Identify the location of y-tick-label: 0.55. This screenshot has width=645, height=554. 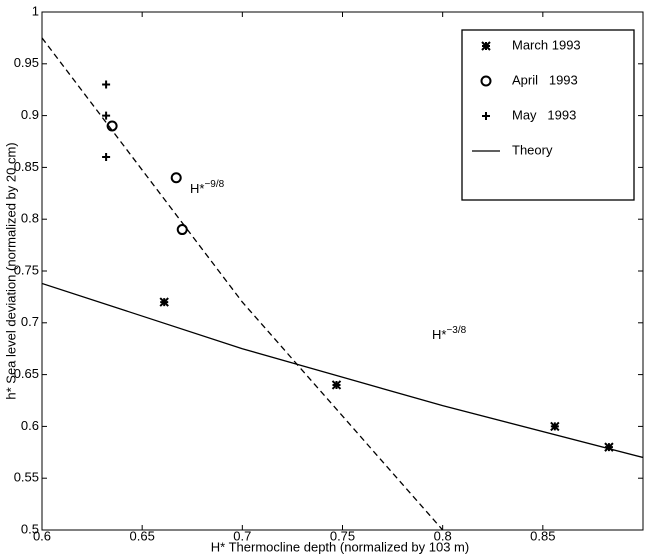
(26, 477).